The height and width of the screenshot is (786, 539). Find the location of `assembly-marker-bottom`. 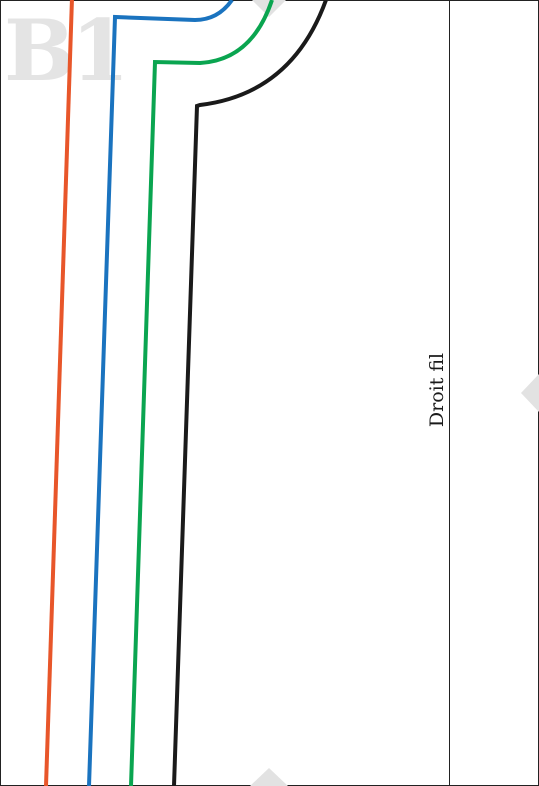

assembly-marker-bottom is located at coordinates (269, 777).